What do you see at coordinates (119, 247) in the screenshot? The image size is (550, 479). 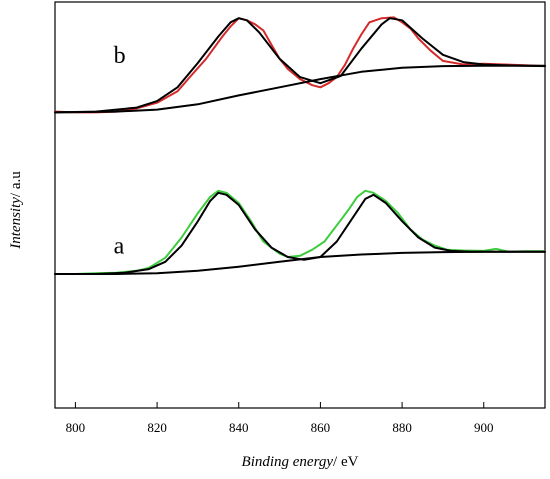 I see `curve-label-a: a` at bounding box center [119, 247].